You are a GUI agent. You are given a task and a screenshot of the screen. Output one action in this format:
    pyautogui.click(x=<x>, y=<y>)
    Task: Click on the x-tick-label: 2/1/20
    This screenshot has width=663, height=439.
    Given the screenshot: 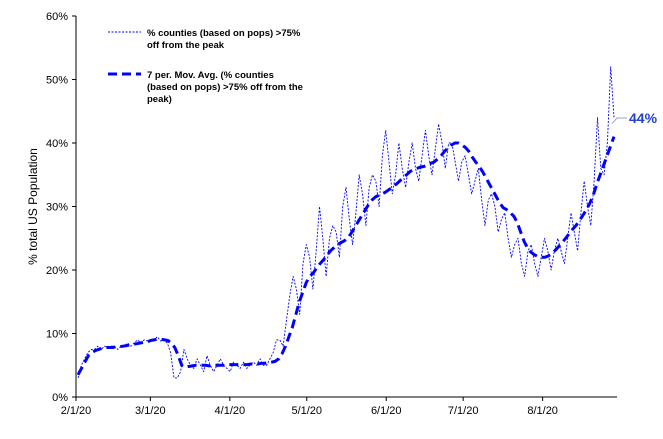 What is the action you would take?
    pyautogui.click(x=76, y=411)
    